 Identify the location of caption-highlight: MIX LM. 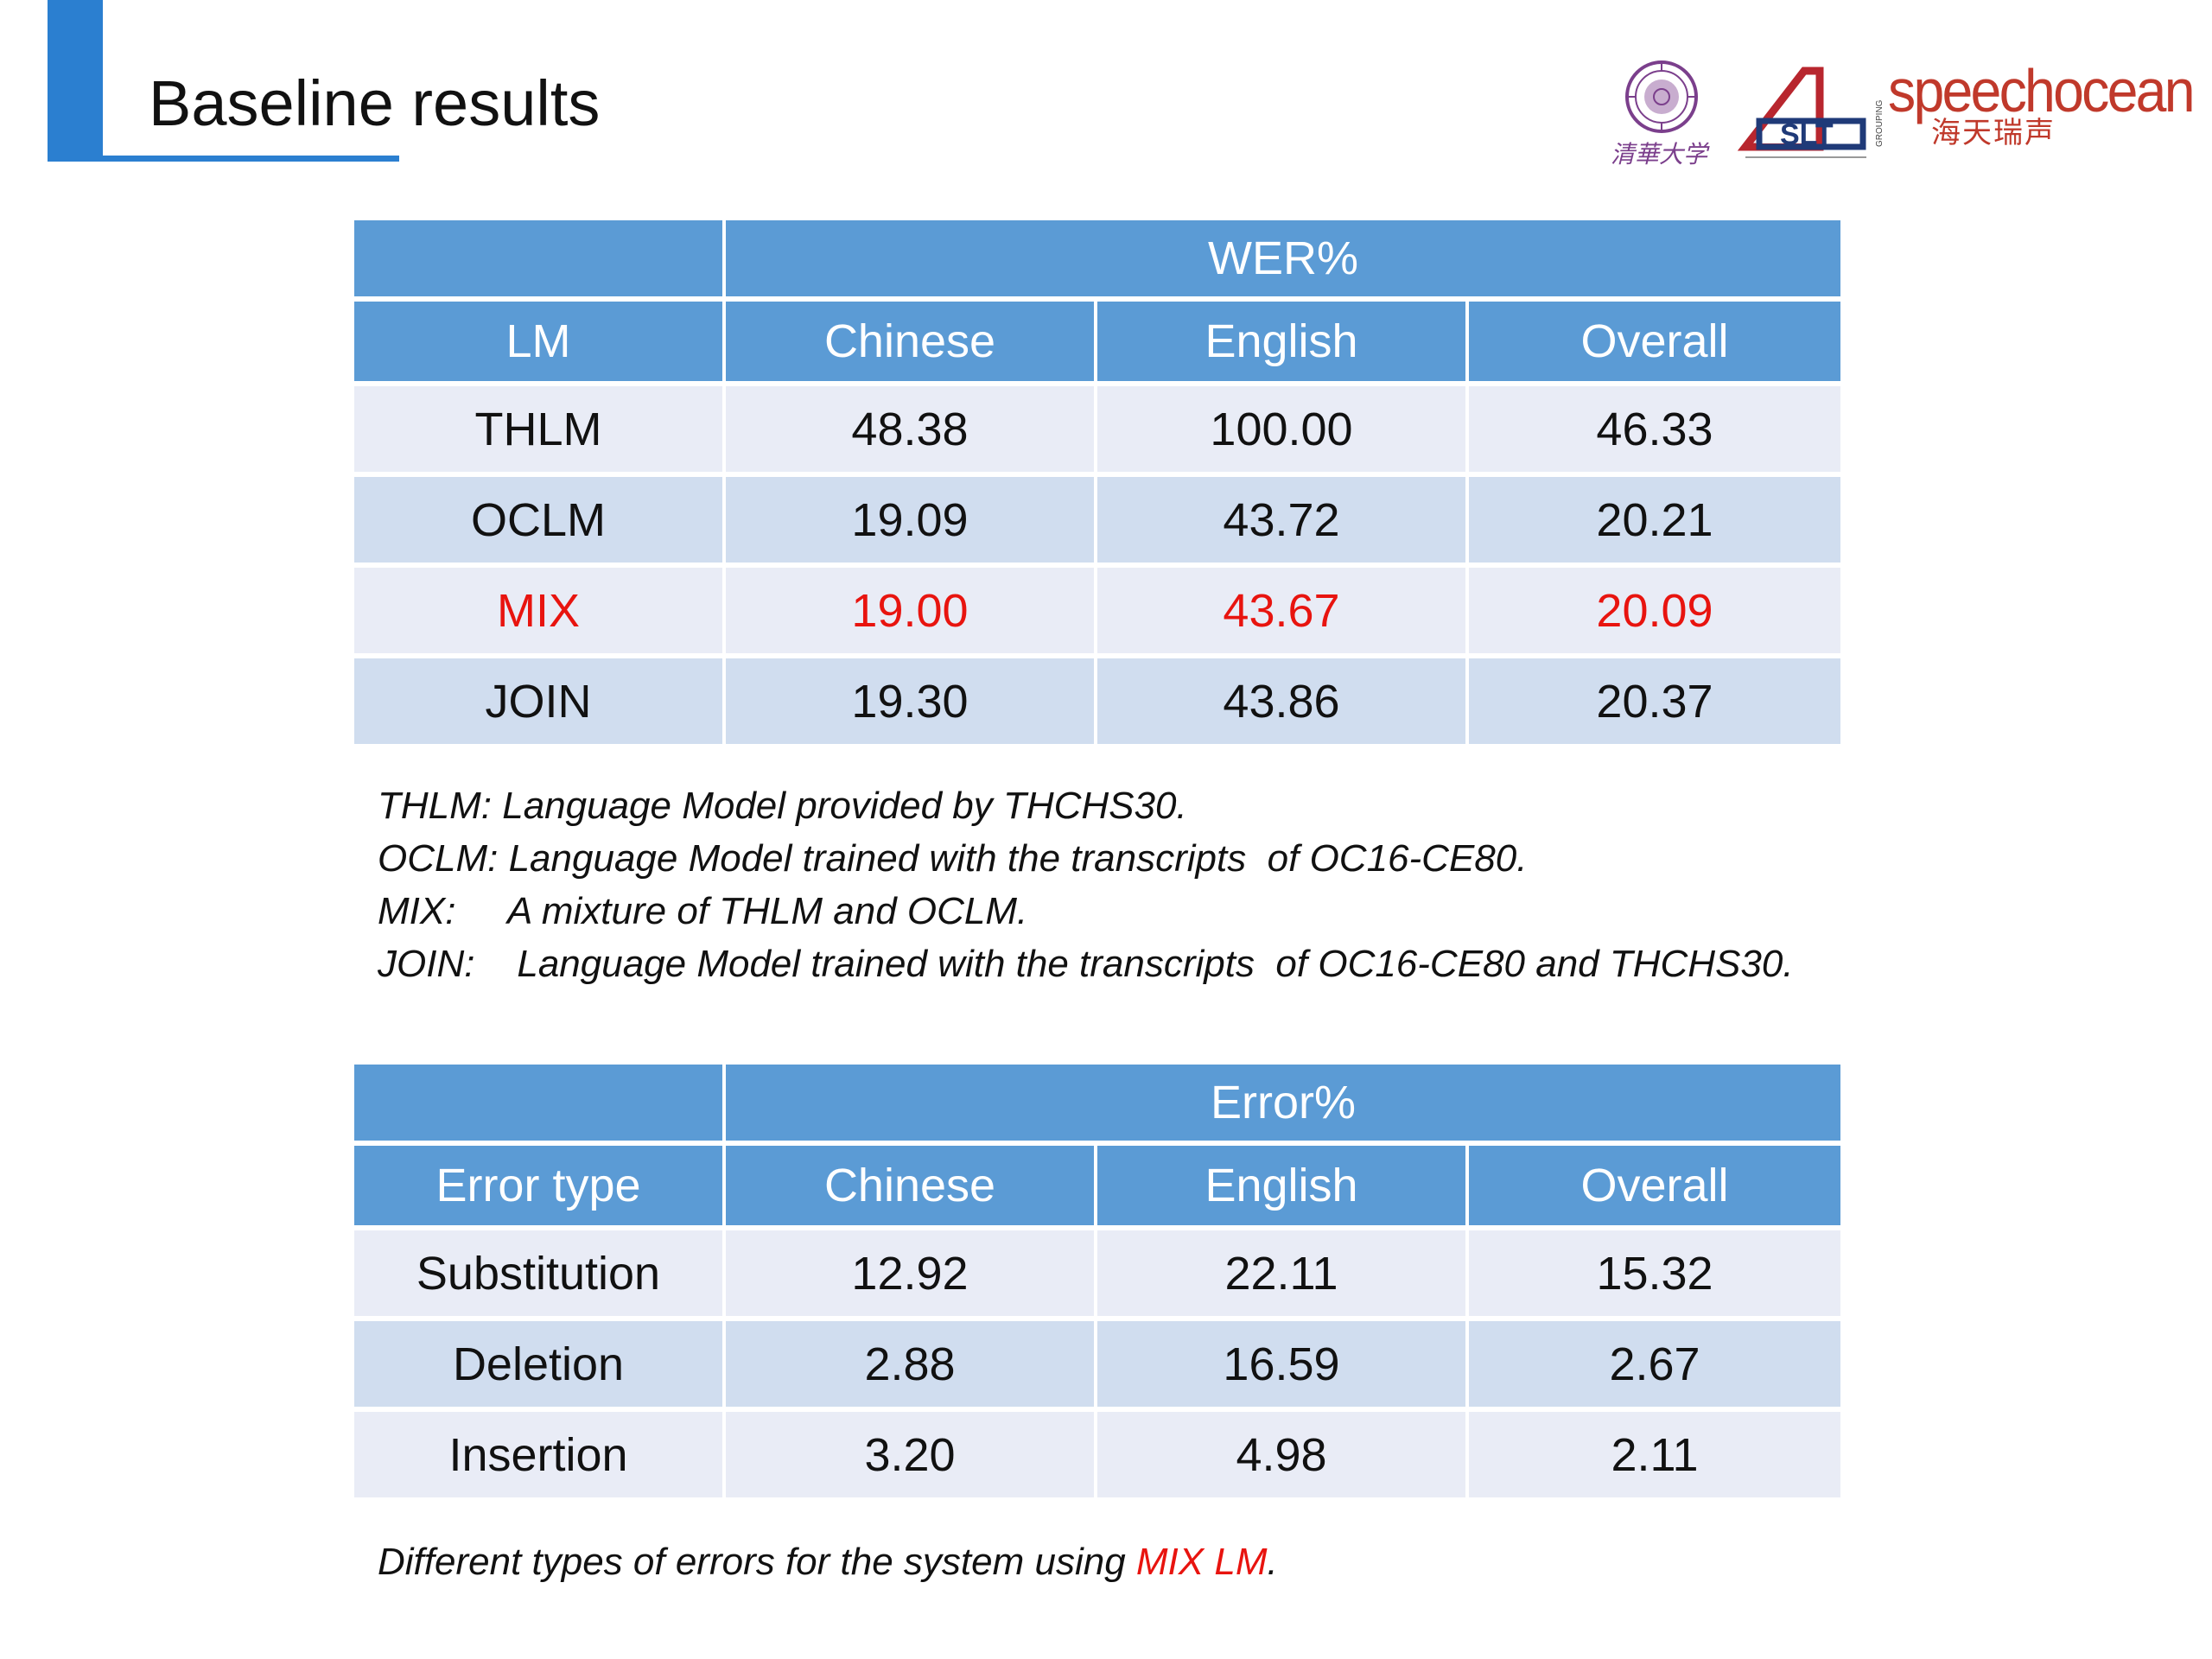
(1201, 1562).